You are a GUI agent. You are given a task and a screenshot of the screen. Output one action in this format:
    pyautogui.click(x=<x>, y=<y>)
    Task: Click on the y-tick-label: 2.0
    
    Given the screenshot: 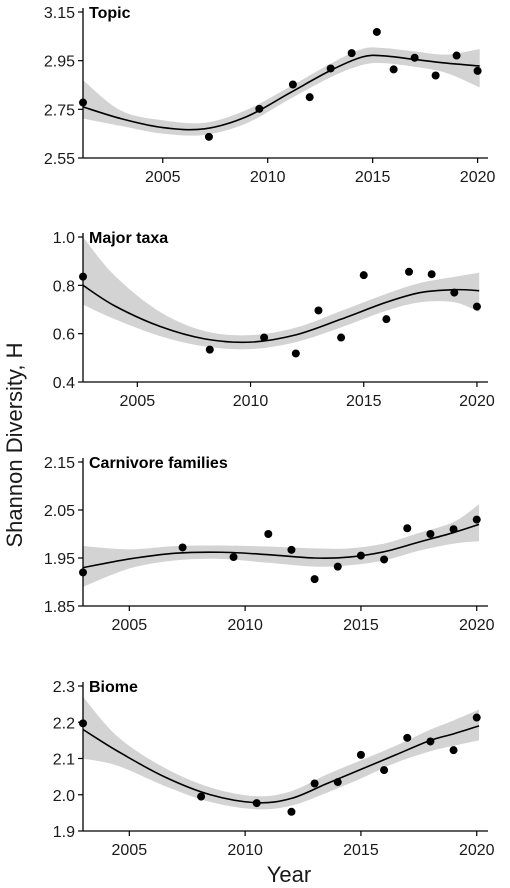 What is the action you would take?
    pyautogui.click(x=64, y=796)
    